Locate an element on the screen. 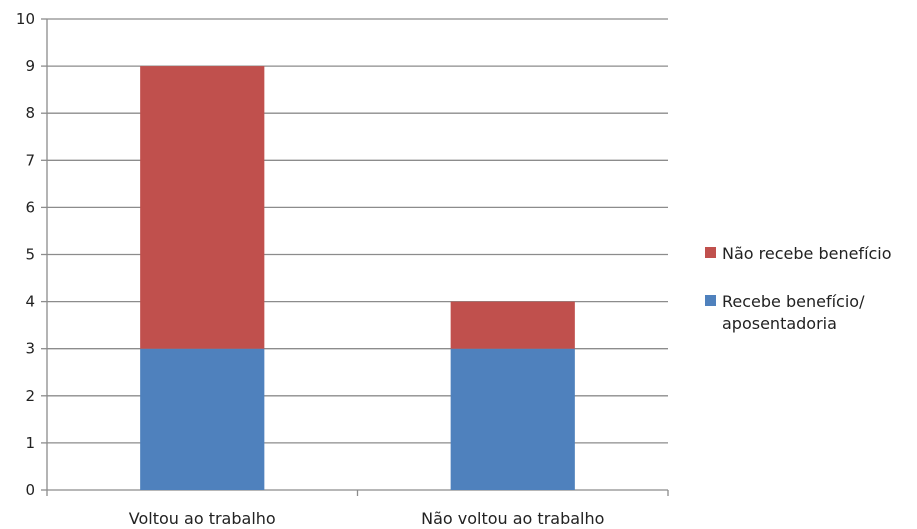 The height and width of the screenshot is (529, 917). legend-label-nao-recebe: Não recebe benefício is located at coordinates (807, 253).